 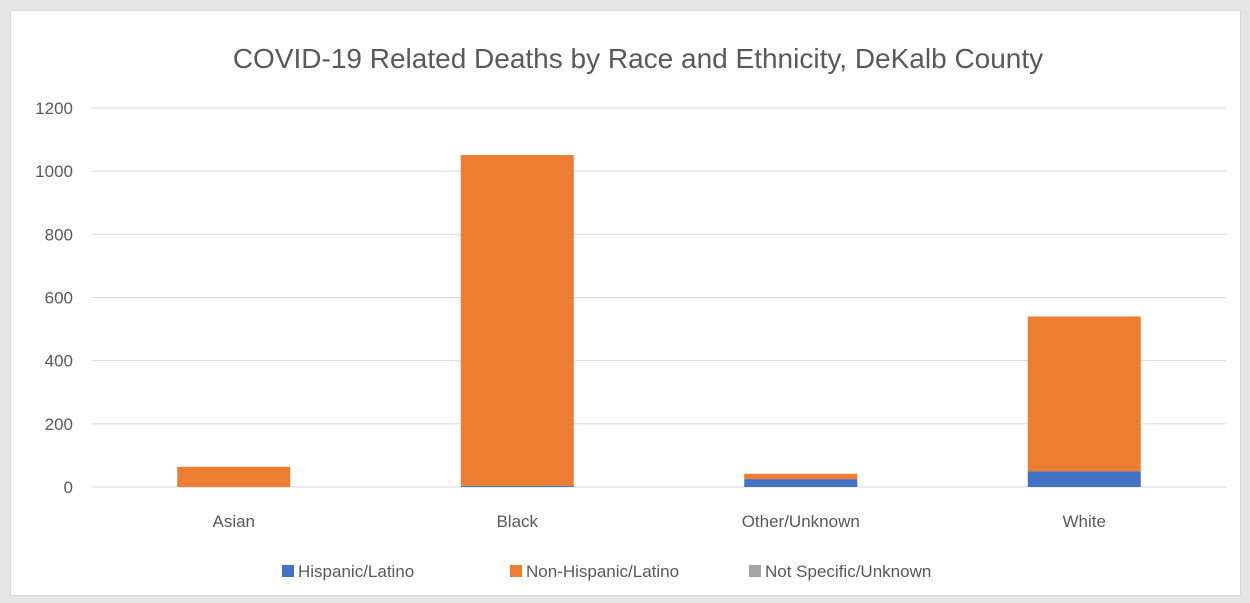 I want to click on x-tick-label: Asian, so click(x=233, y=521).